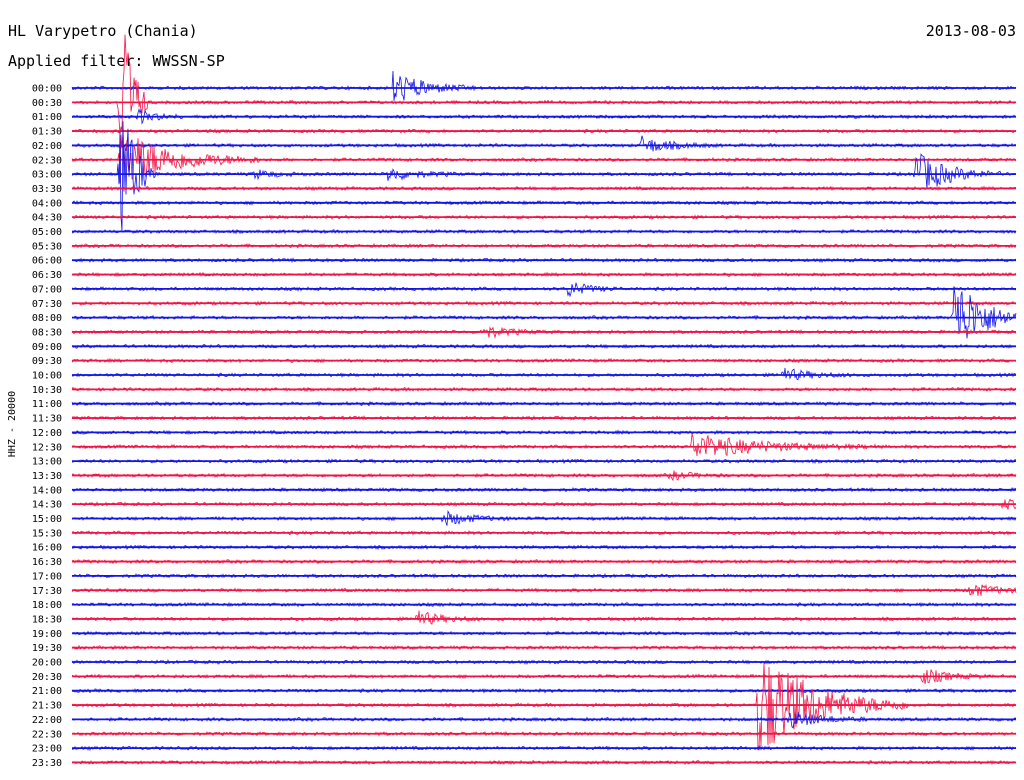  Describe the element at coordinates (47, 419) in the screenshot. I see `time-tick-label: 11:30` at that location.